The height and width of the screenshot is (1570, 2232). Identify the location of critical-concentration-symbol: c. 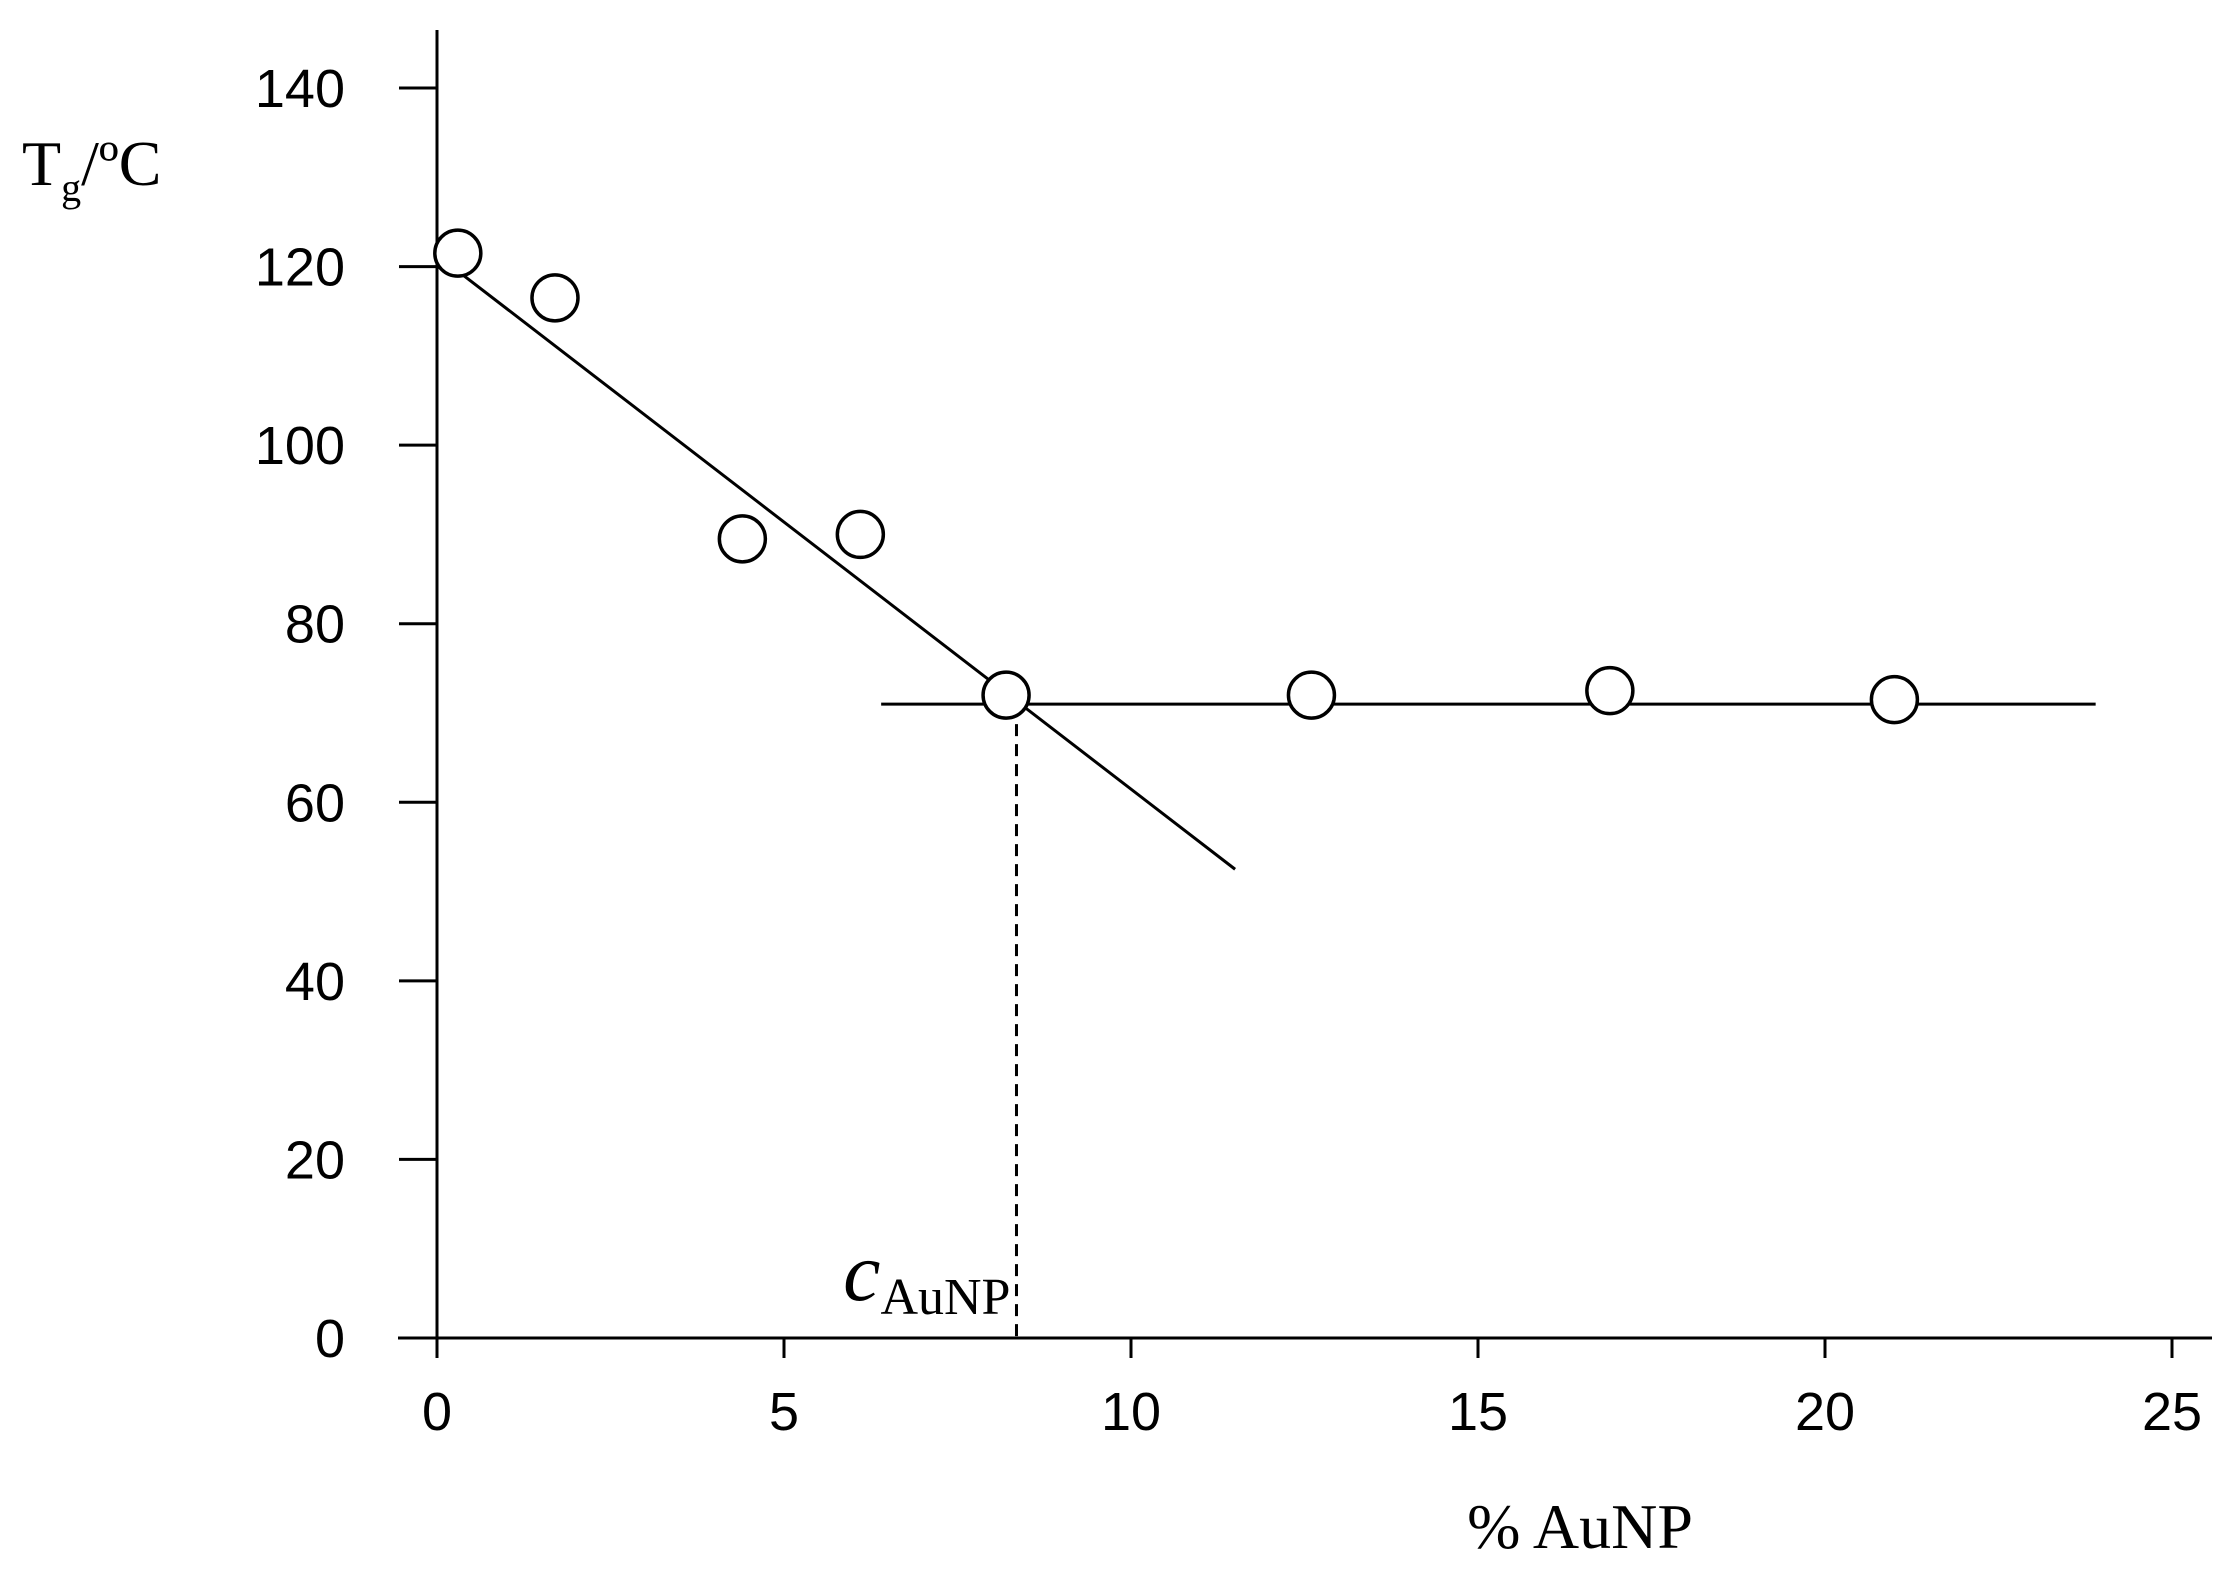
(861, 1272).